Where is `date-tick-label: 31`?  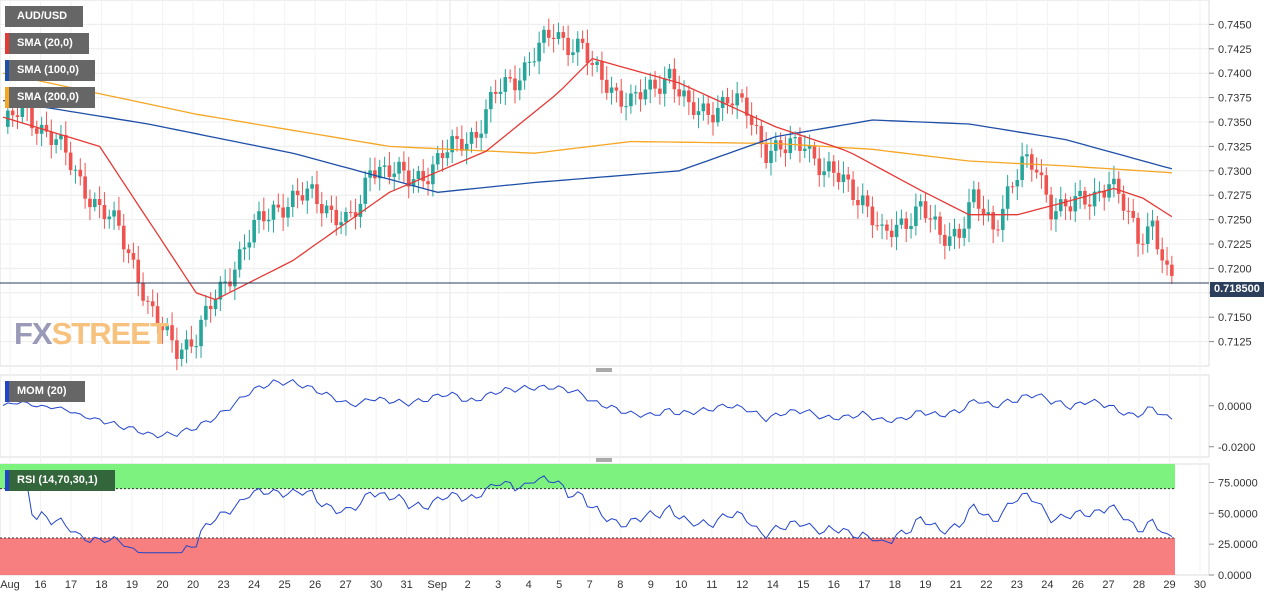 date-tick-label: 31 is located at coordinates (407, 585).